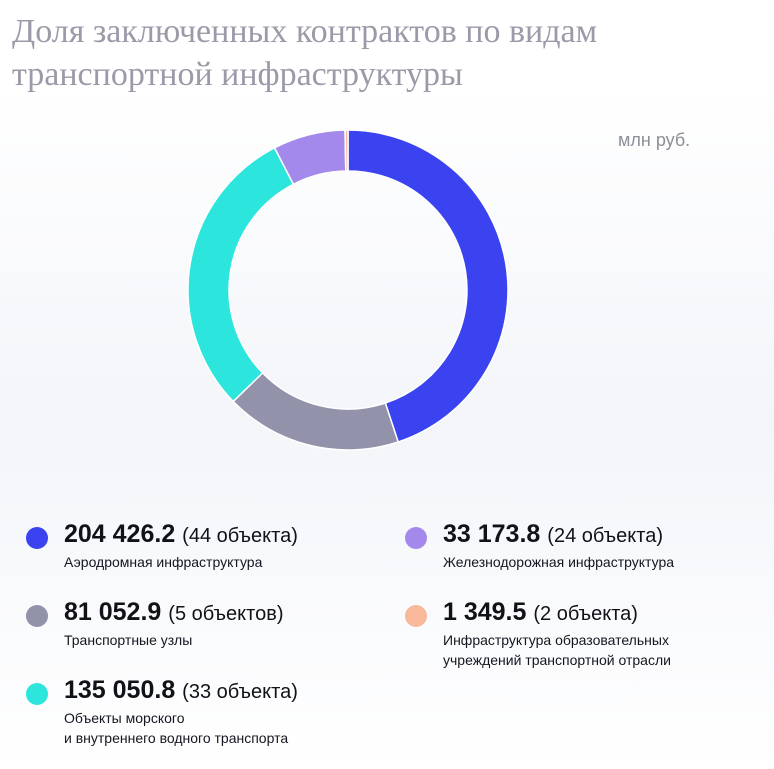  What do you see at coordinates (124, 718) in the screenshot?
I see `legend-label-water-line1: Объекты морского` at bounding box center [124, 718].